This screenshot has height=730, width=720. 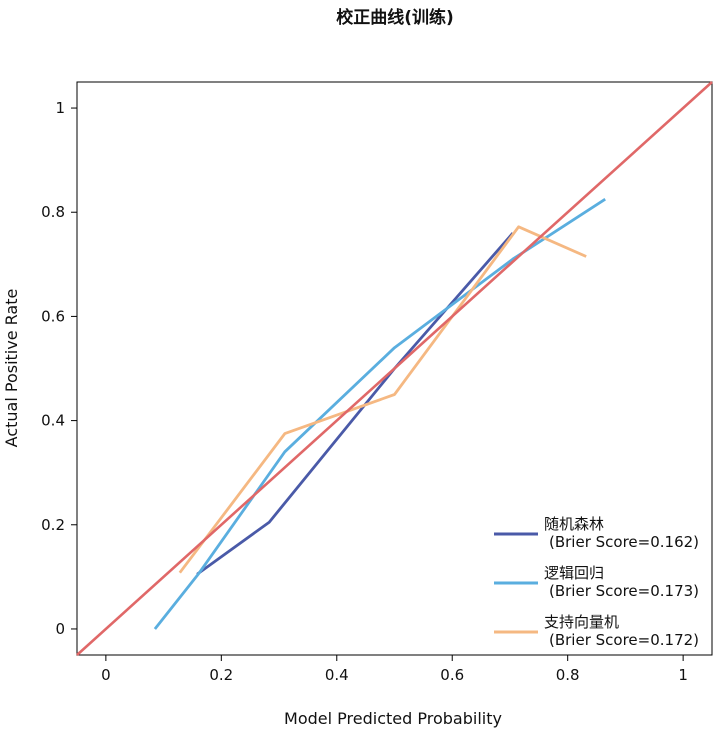 I want to click on y-tick-label: 0.6, so click(x=53, y=316).